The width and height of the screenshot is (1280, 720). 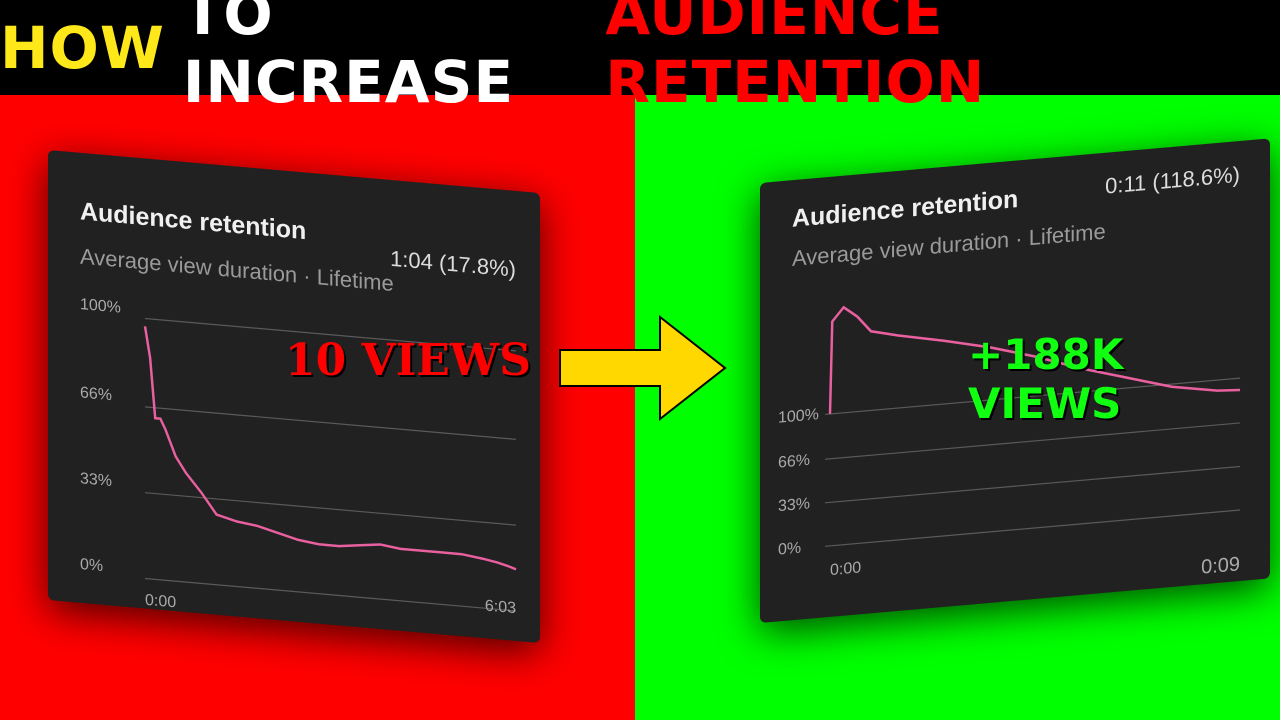 I want to click on annotation: +188K VIEWS, so click(x=1046, y=379).